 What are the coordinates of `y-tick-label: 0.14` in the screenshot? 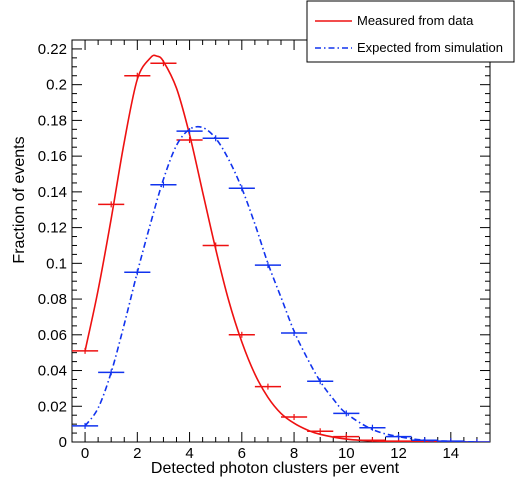 It's located at (52, 192).